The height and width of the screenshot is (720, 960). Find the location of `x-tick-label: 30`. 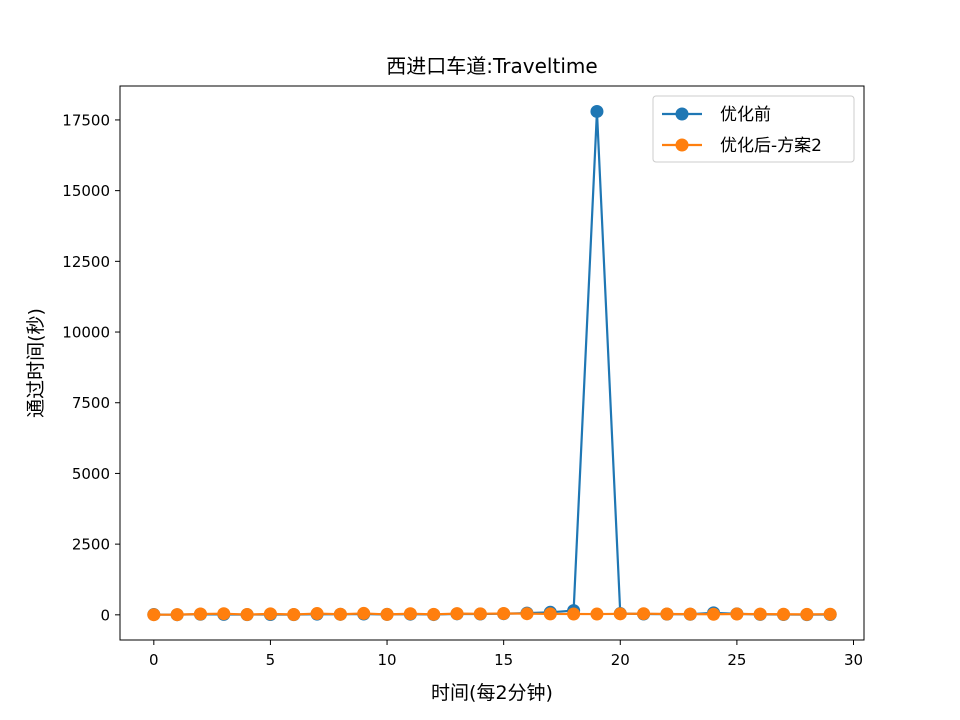

x-tick-label: 30 is located at coordinates (853, 660).